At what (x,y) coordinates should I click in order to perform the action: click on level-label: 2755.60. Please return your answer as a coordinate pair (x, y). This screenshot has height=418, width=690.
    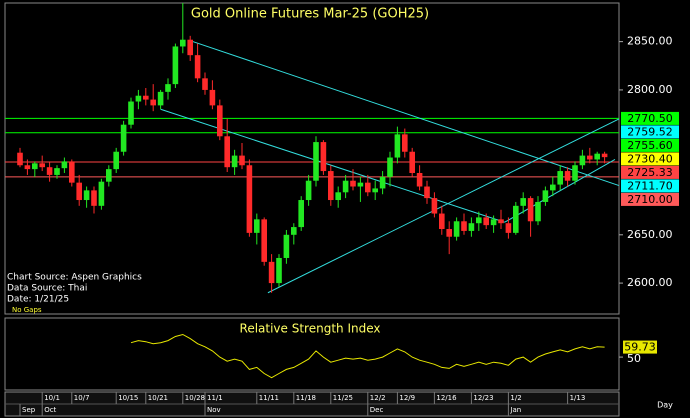
    Looking at the image, I should click on (650, 145).